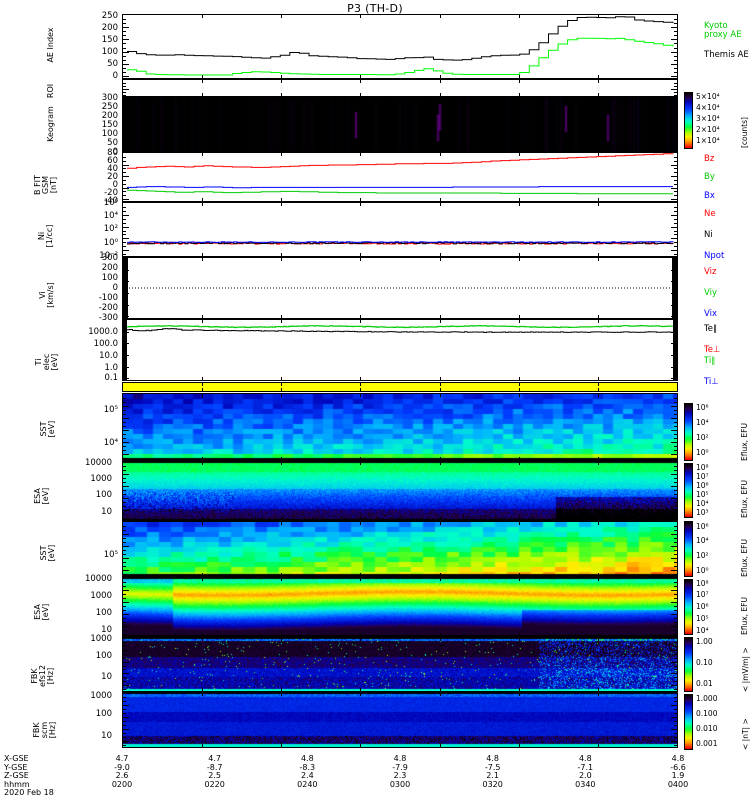 Image resolution: width=750 pixels, height=800 pixels. I want to click on panel-vi, so click(400, 288).